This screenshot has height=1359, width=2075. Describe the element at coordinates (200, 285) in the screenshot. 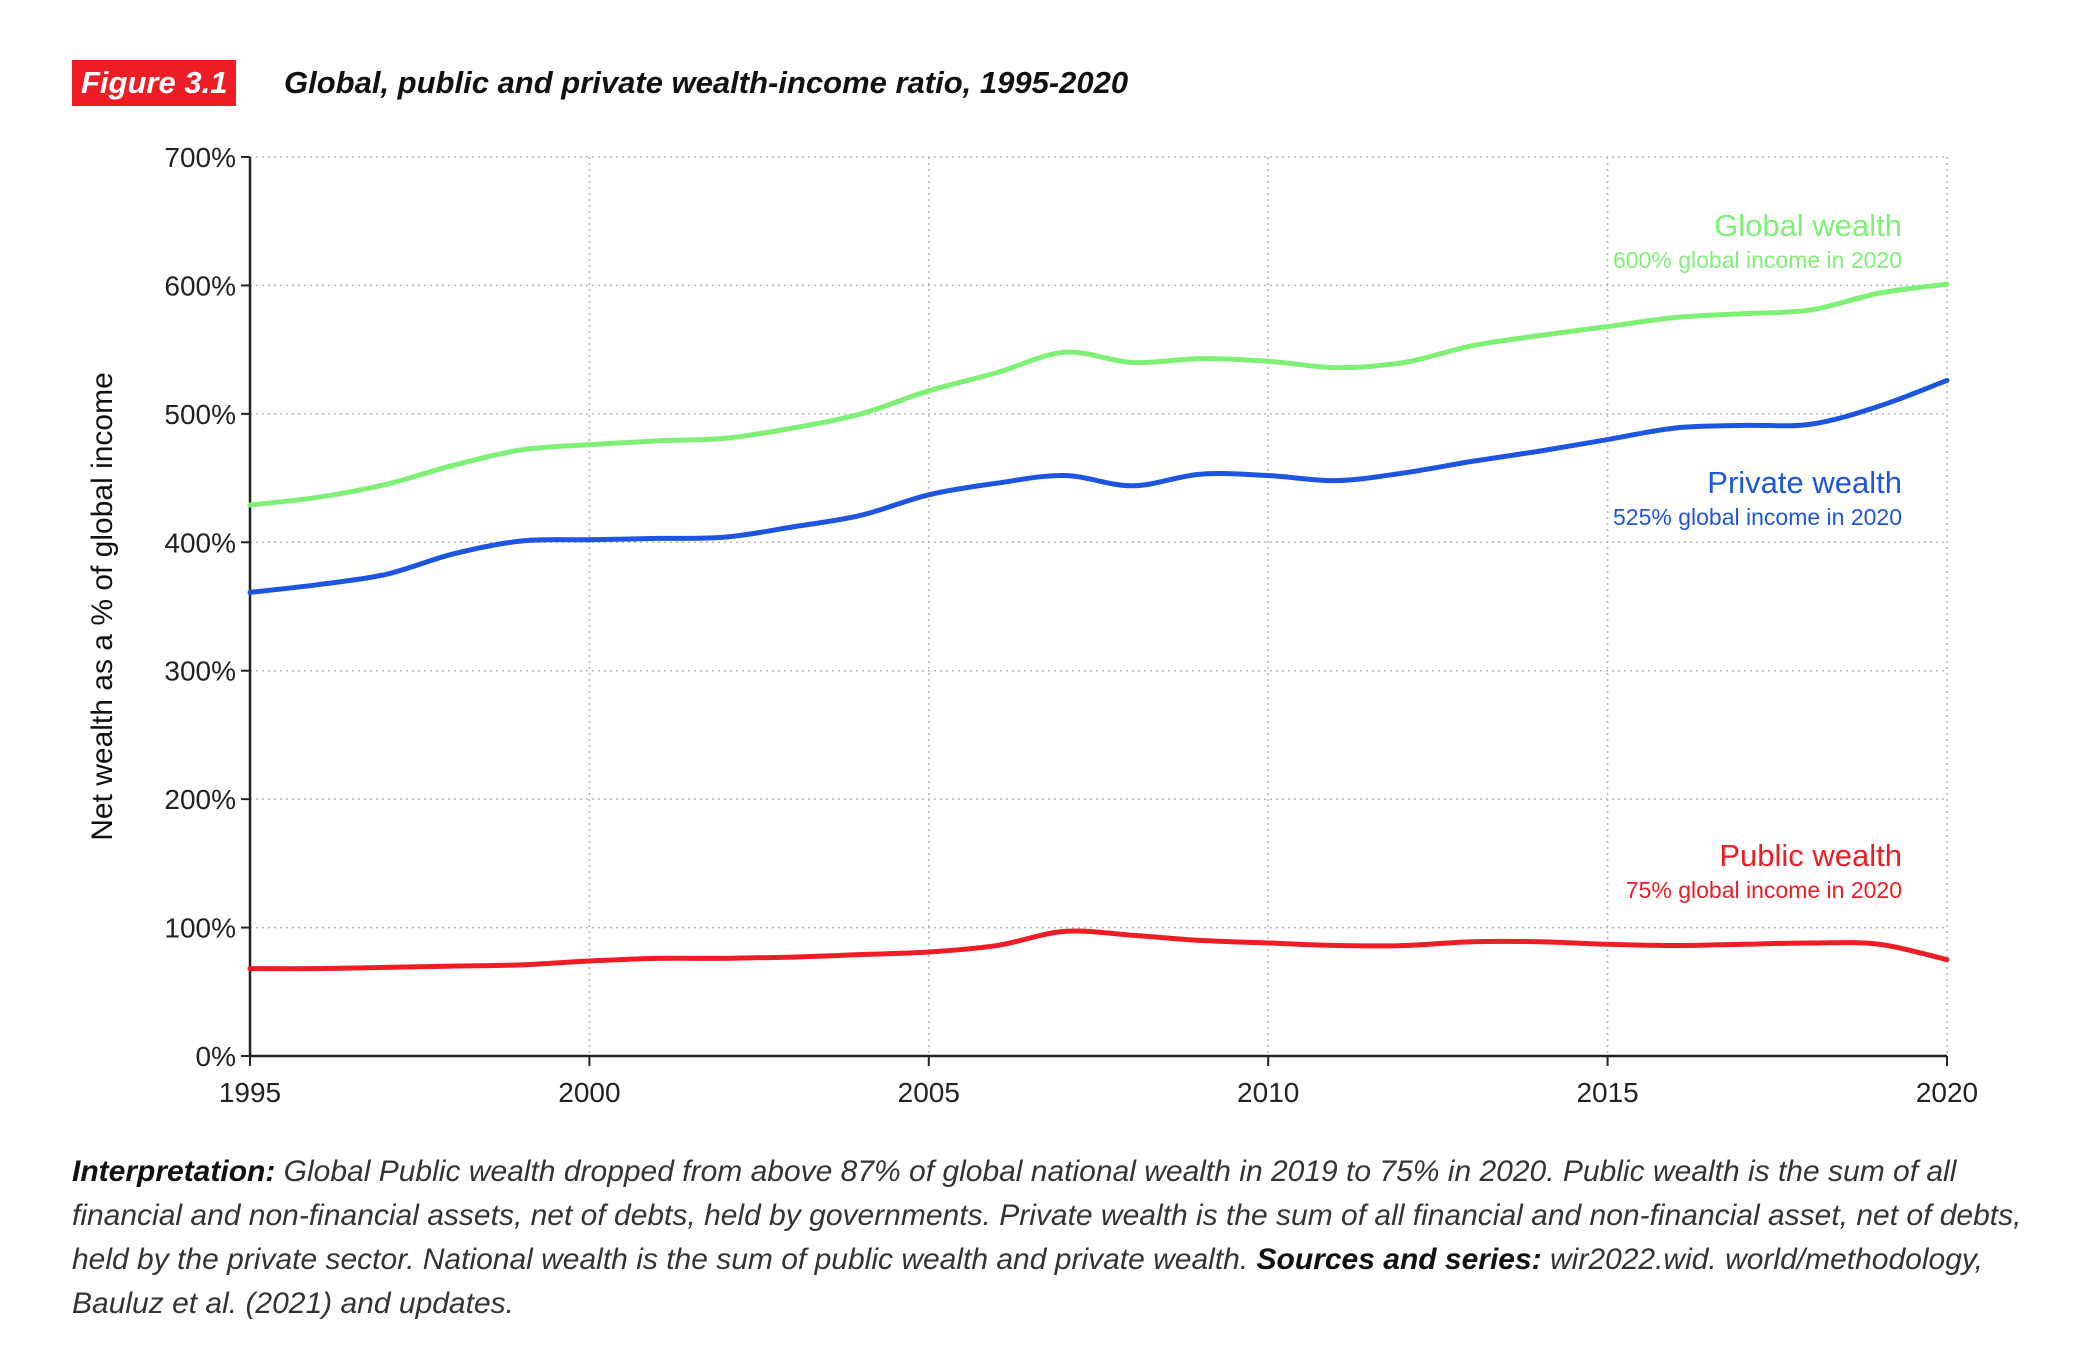

I see `y-tick-label: 600%` at that location.